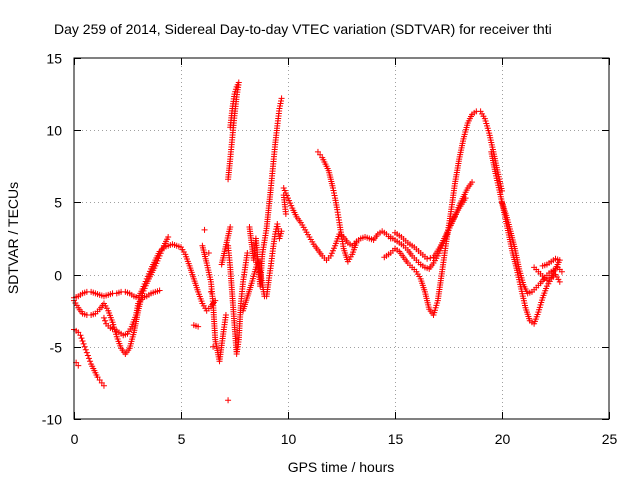 Image resolution: width=640 pixels, height=480 pixels. Describe the element at coordinates (610, 439) in the screenshot. I see `x-tick-label: 25` at that location.